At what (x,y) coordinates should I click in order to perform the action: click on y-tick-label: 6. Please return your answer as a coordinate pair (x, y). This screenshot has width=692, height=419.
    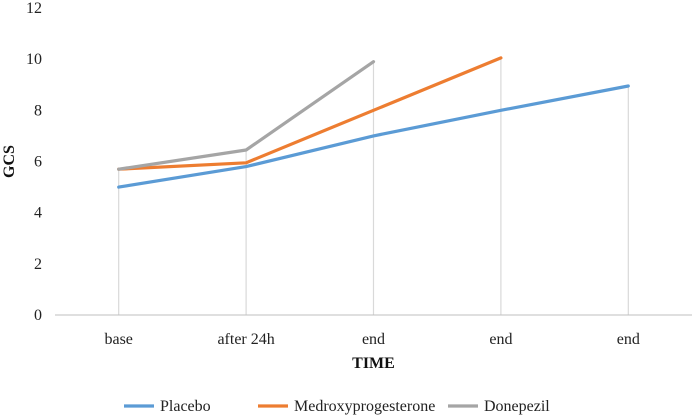
    Looking at the image, I should click on (38, 162).